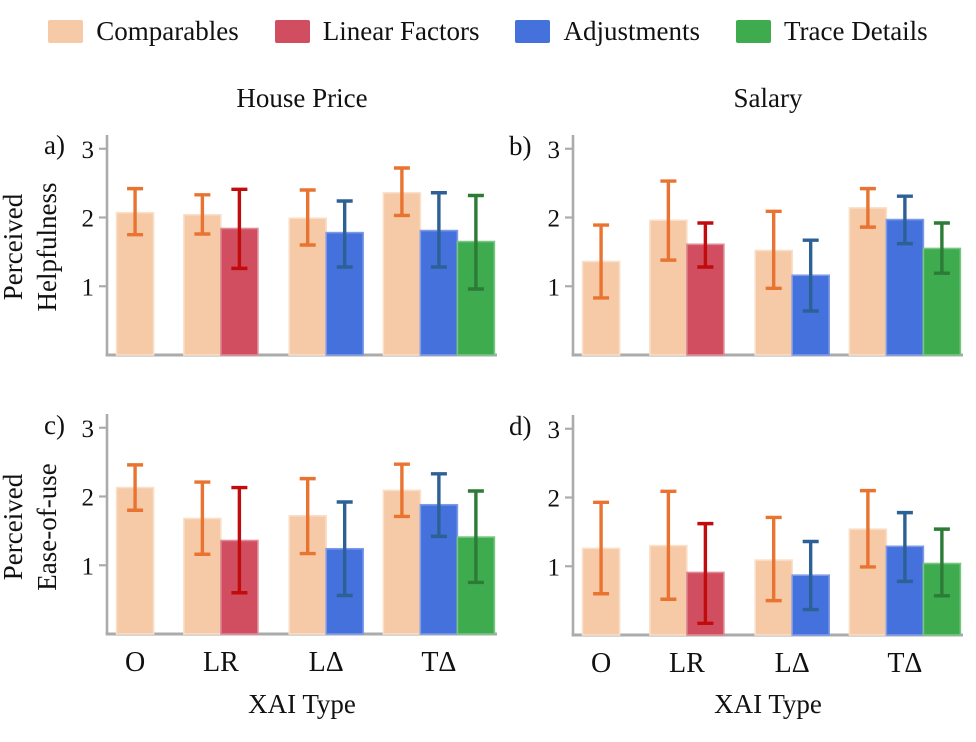 Image resolution: width=976 pixels, height=742 pixels. I want to click on legend-item-linear-factors: Linear Factors, so click(377, 31).